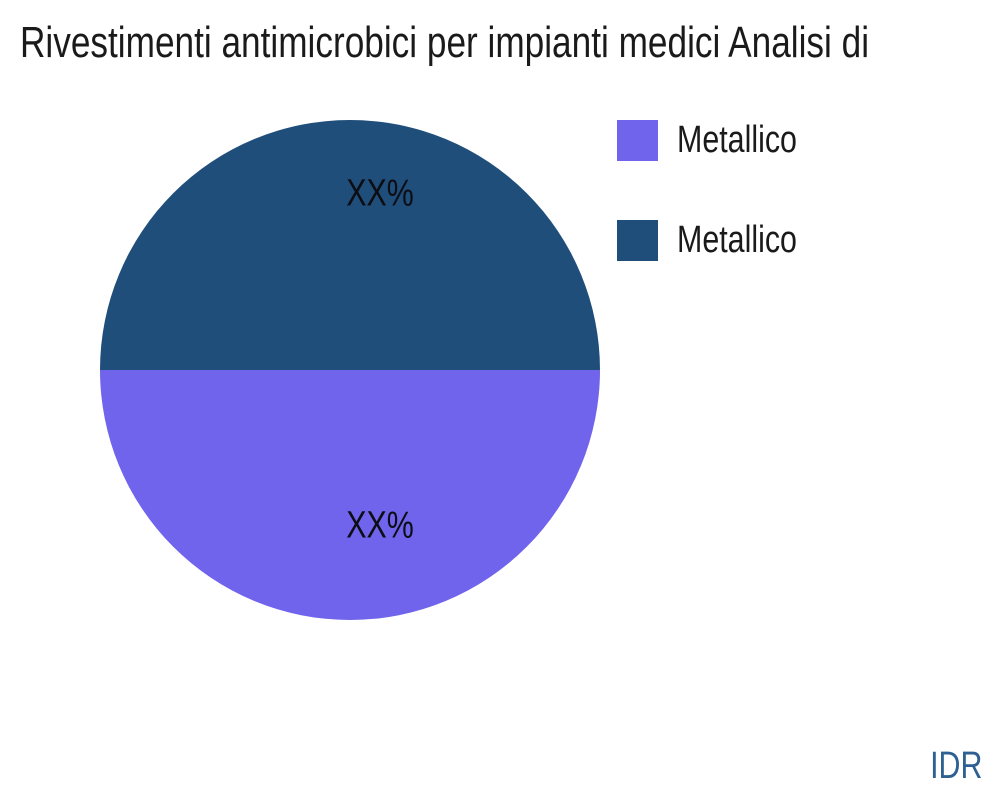 This screenshot has width=1000, height=800. I want to click on legend-swatch-purple, so click(637, 140).